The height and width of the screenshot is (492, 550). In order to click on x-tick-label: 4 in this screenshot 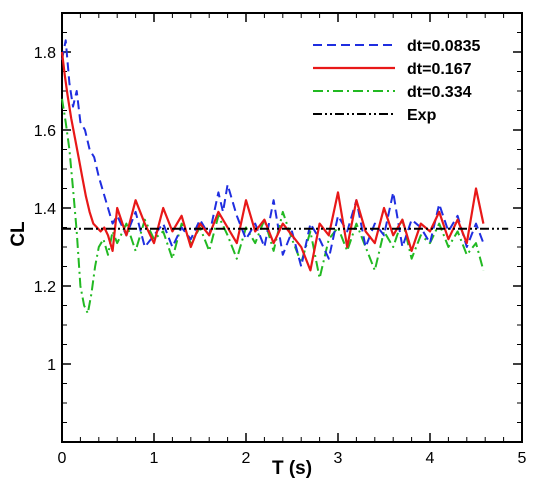, I will do `click(430, 458)`.